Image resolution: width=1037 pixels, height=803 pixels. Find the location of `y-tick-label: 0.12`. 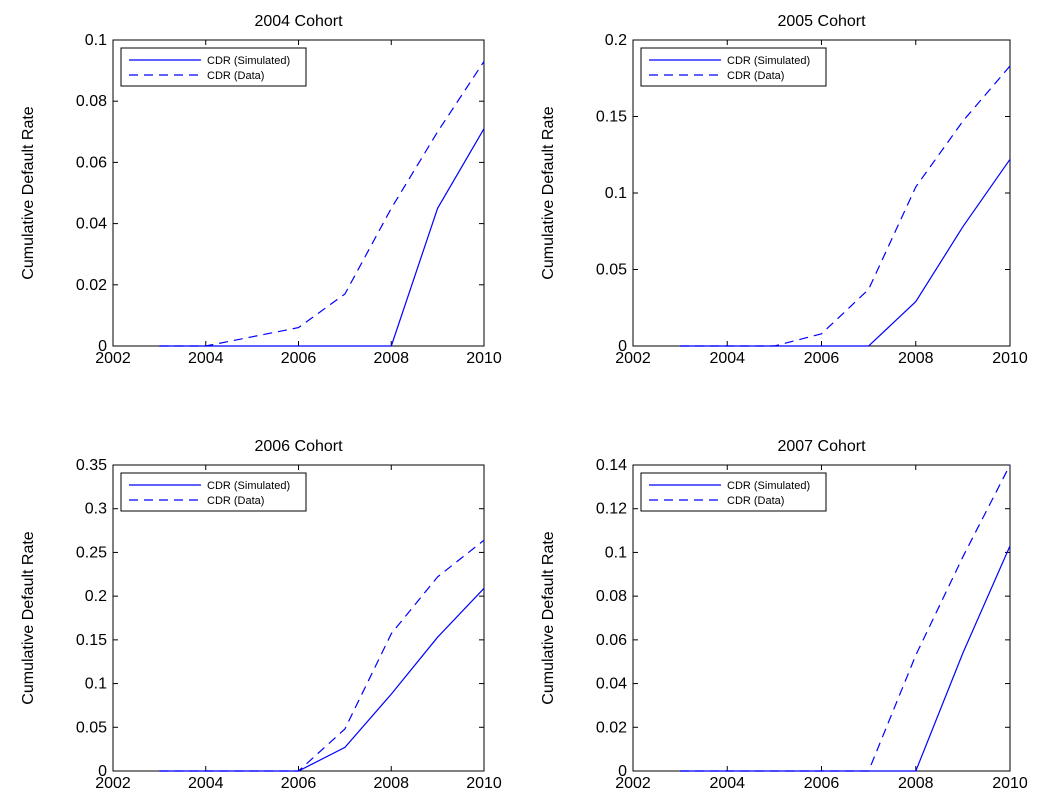

y-tick-label: 0.12 is located at coordinates (611, 509).